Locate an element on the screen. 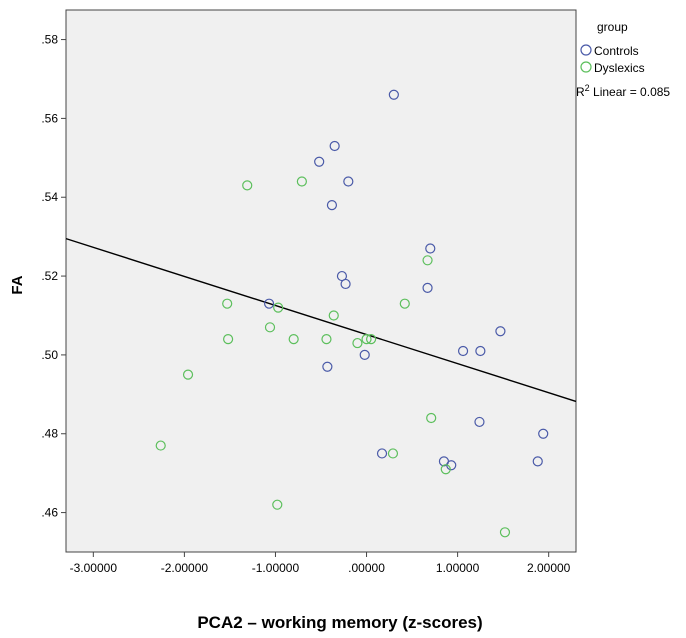 The height and width of the screenshot is (638, 686). legend-fit-label: R2 Linear = 0.085 is located at coordinates (623, 91).